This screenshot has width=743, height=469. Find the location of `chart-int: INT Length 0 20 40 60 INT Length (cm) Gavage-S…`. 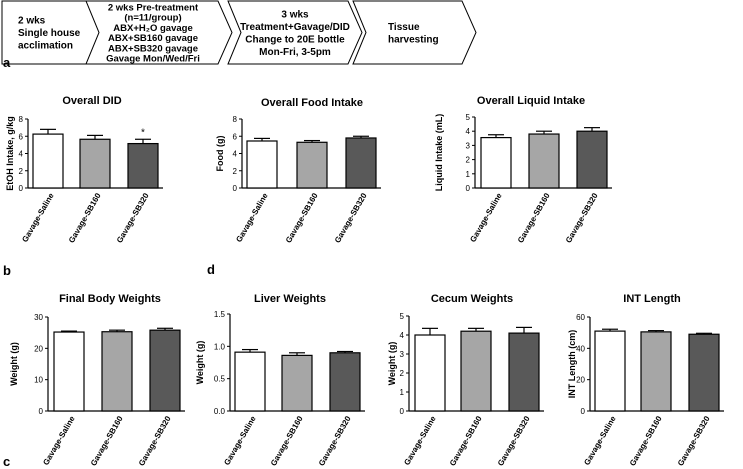

chart-int: INT Length 0 20 40 60 INT Length (cm) Gavage-S… is located at coordinates (645, 380).